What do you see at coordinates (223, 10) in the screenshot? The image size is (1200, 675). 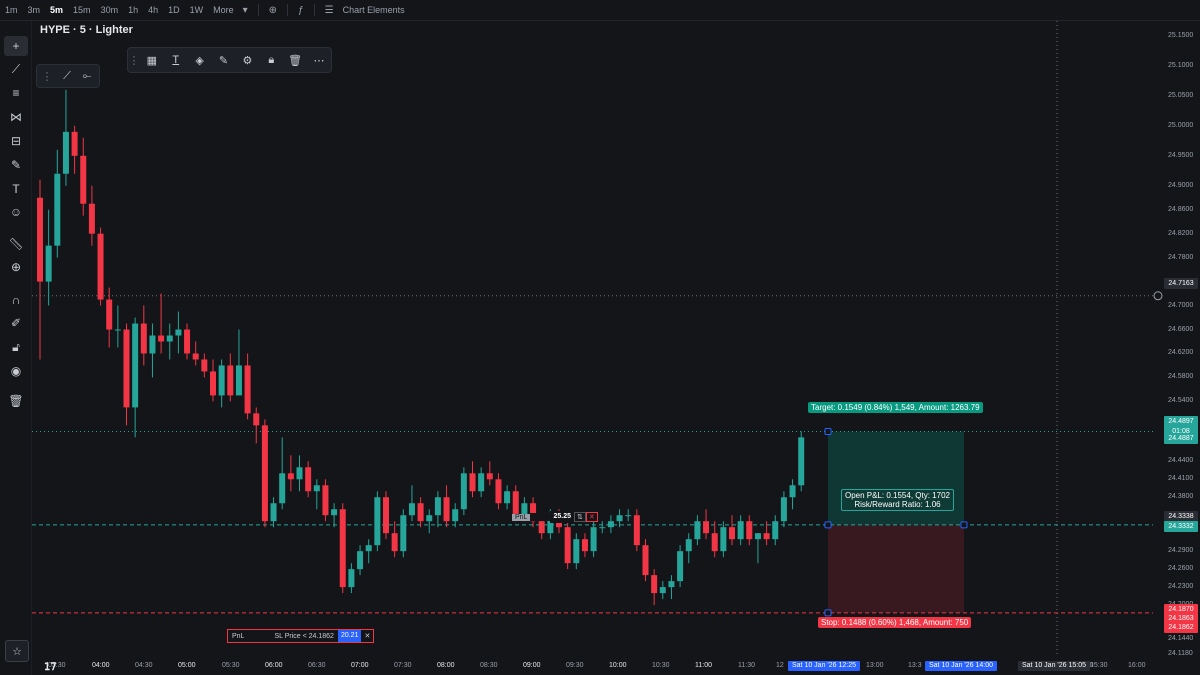 I see `more-timeframes-button: More` at bounding box center [223, 10].